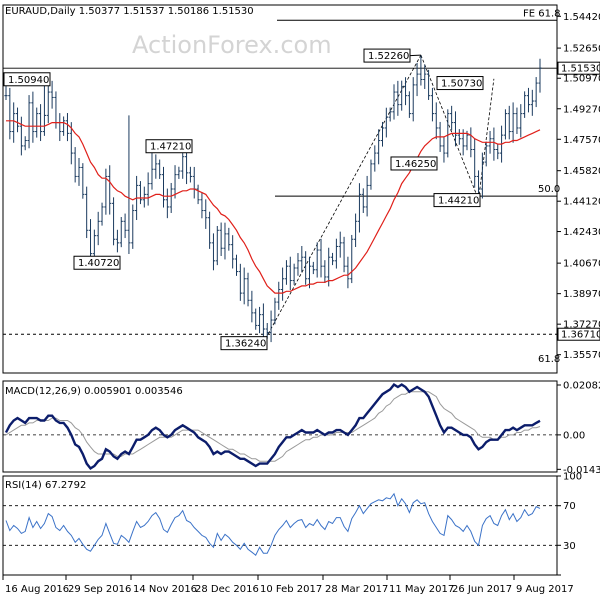 This screenshot has width=600, height=604. I want to click on macd-panel-frame, so click(280, 426).